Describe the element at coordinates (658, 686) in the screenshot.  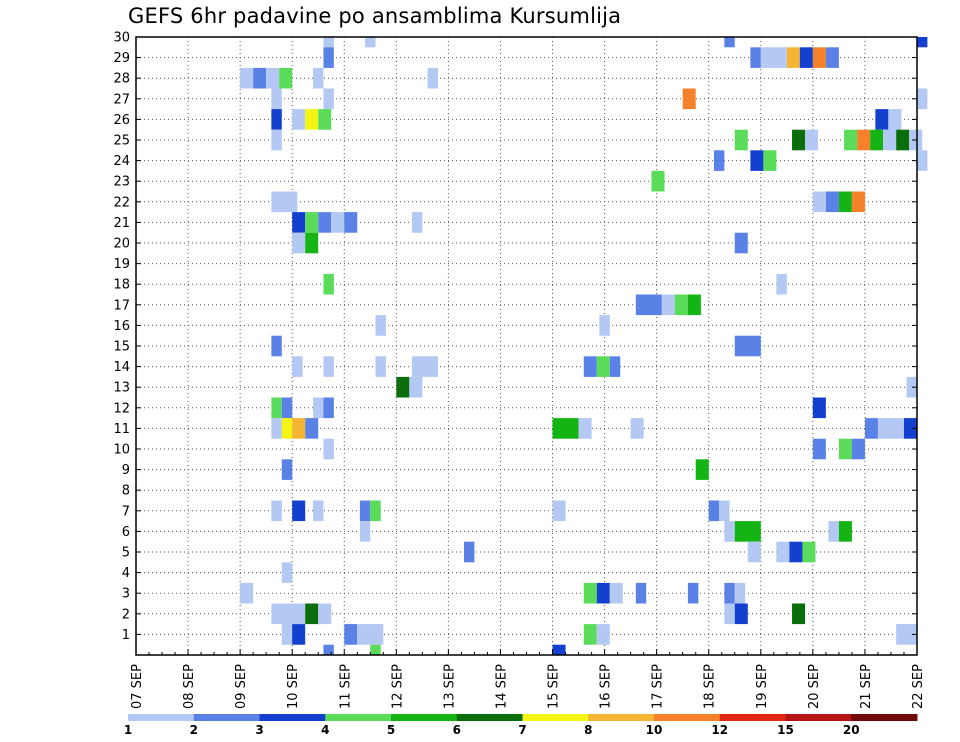
I see `x-tick-label: 17 SEP` at that location.